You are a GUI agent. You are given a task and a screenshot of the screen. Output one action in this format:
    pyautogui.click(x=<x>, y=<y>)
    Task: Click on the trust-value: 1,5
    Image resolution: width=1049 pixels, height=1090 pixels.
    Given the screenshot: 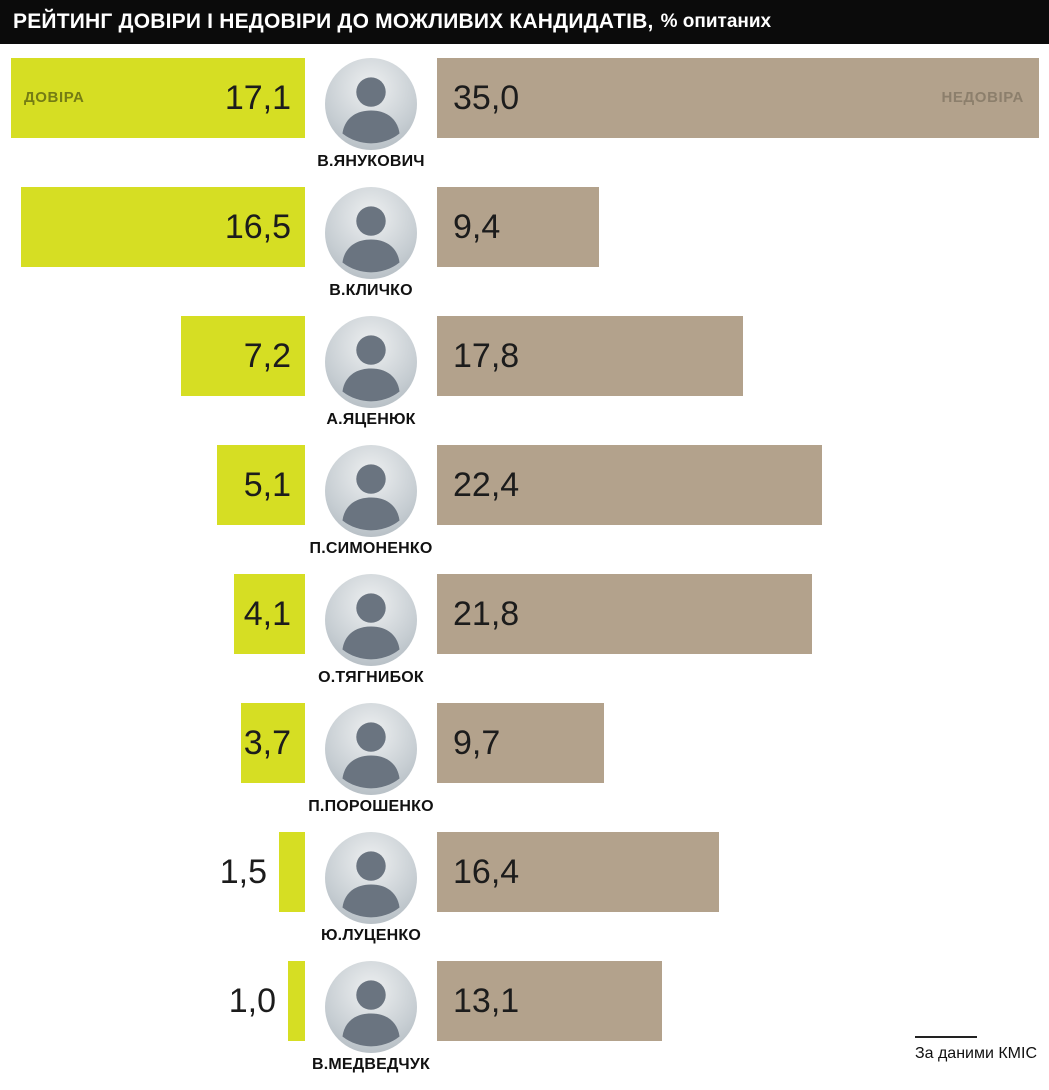 What is the action you would take?
    pyautogui.click(x=243, y=872)
    